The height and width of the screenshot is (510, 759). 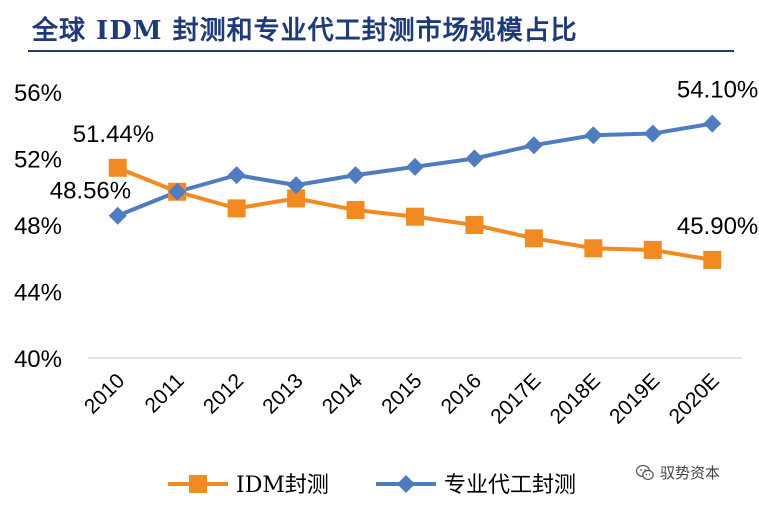 What do you see at coordinates (510, 485) in the screenshot?
I see `legend-label: 专业代工封测` at bounding box center [510, 485].